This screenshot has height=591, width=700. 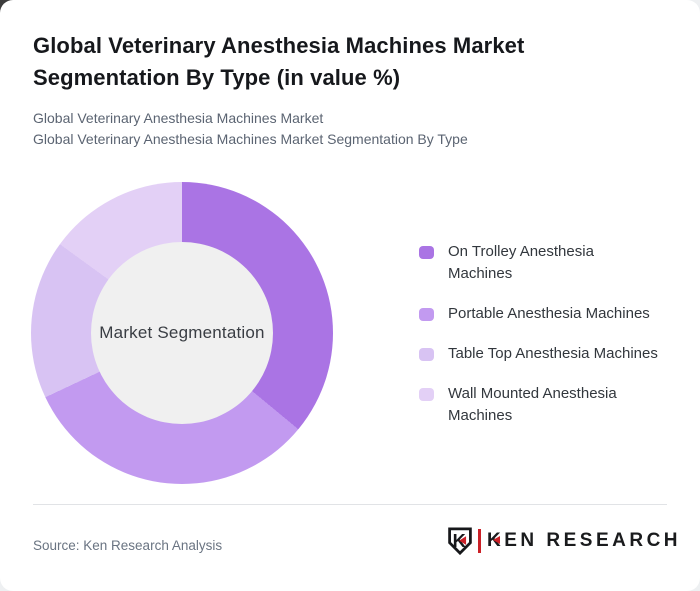 I want to click on legend-label-on-trolley: On Trolley Anesthesia, so click(x=521, y=251).